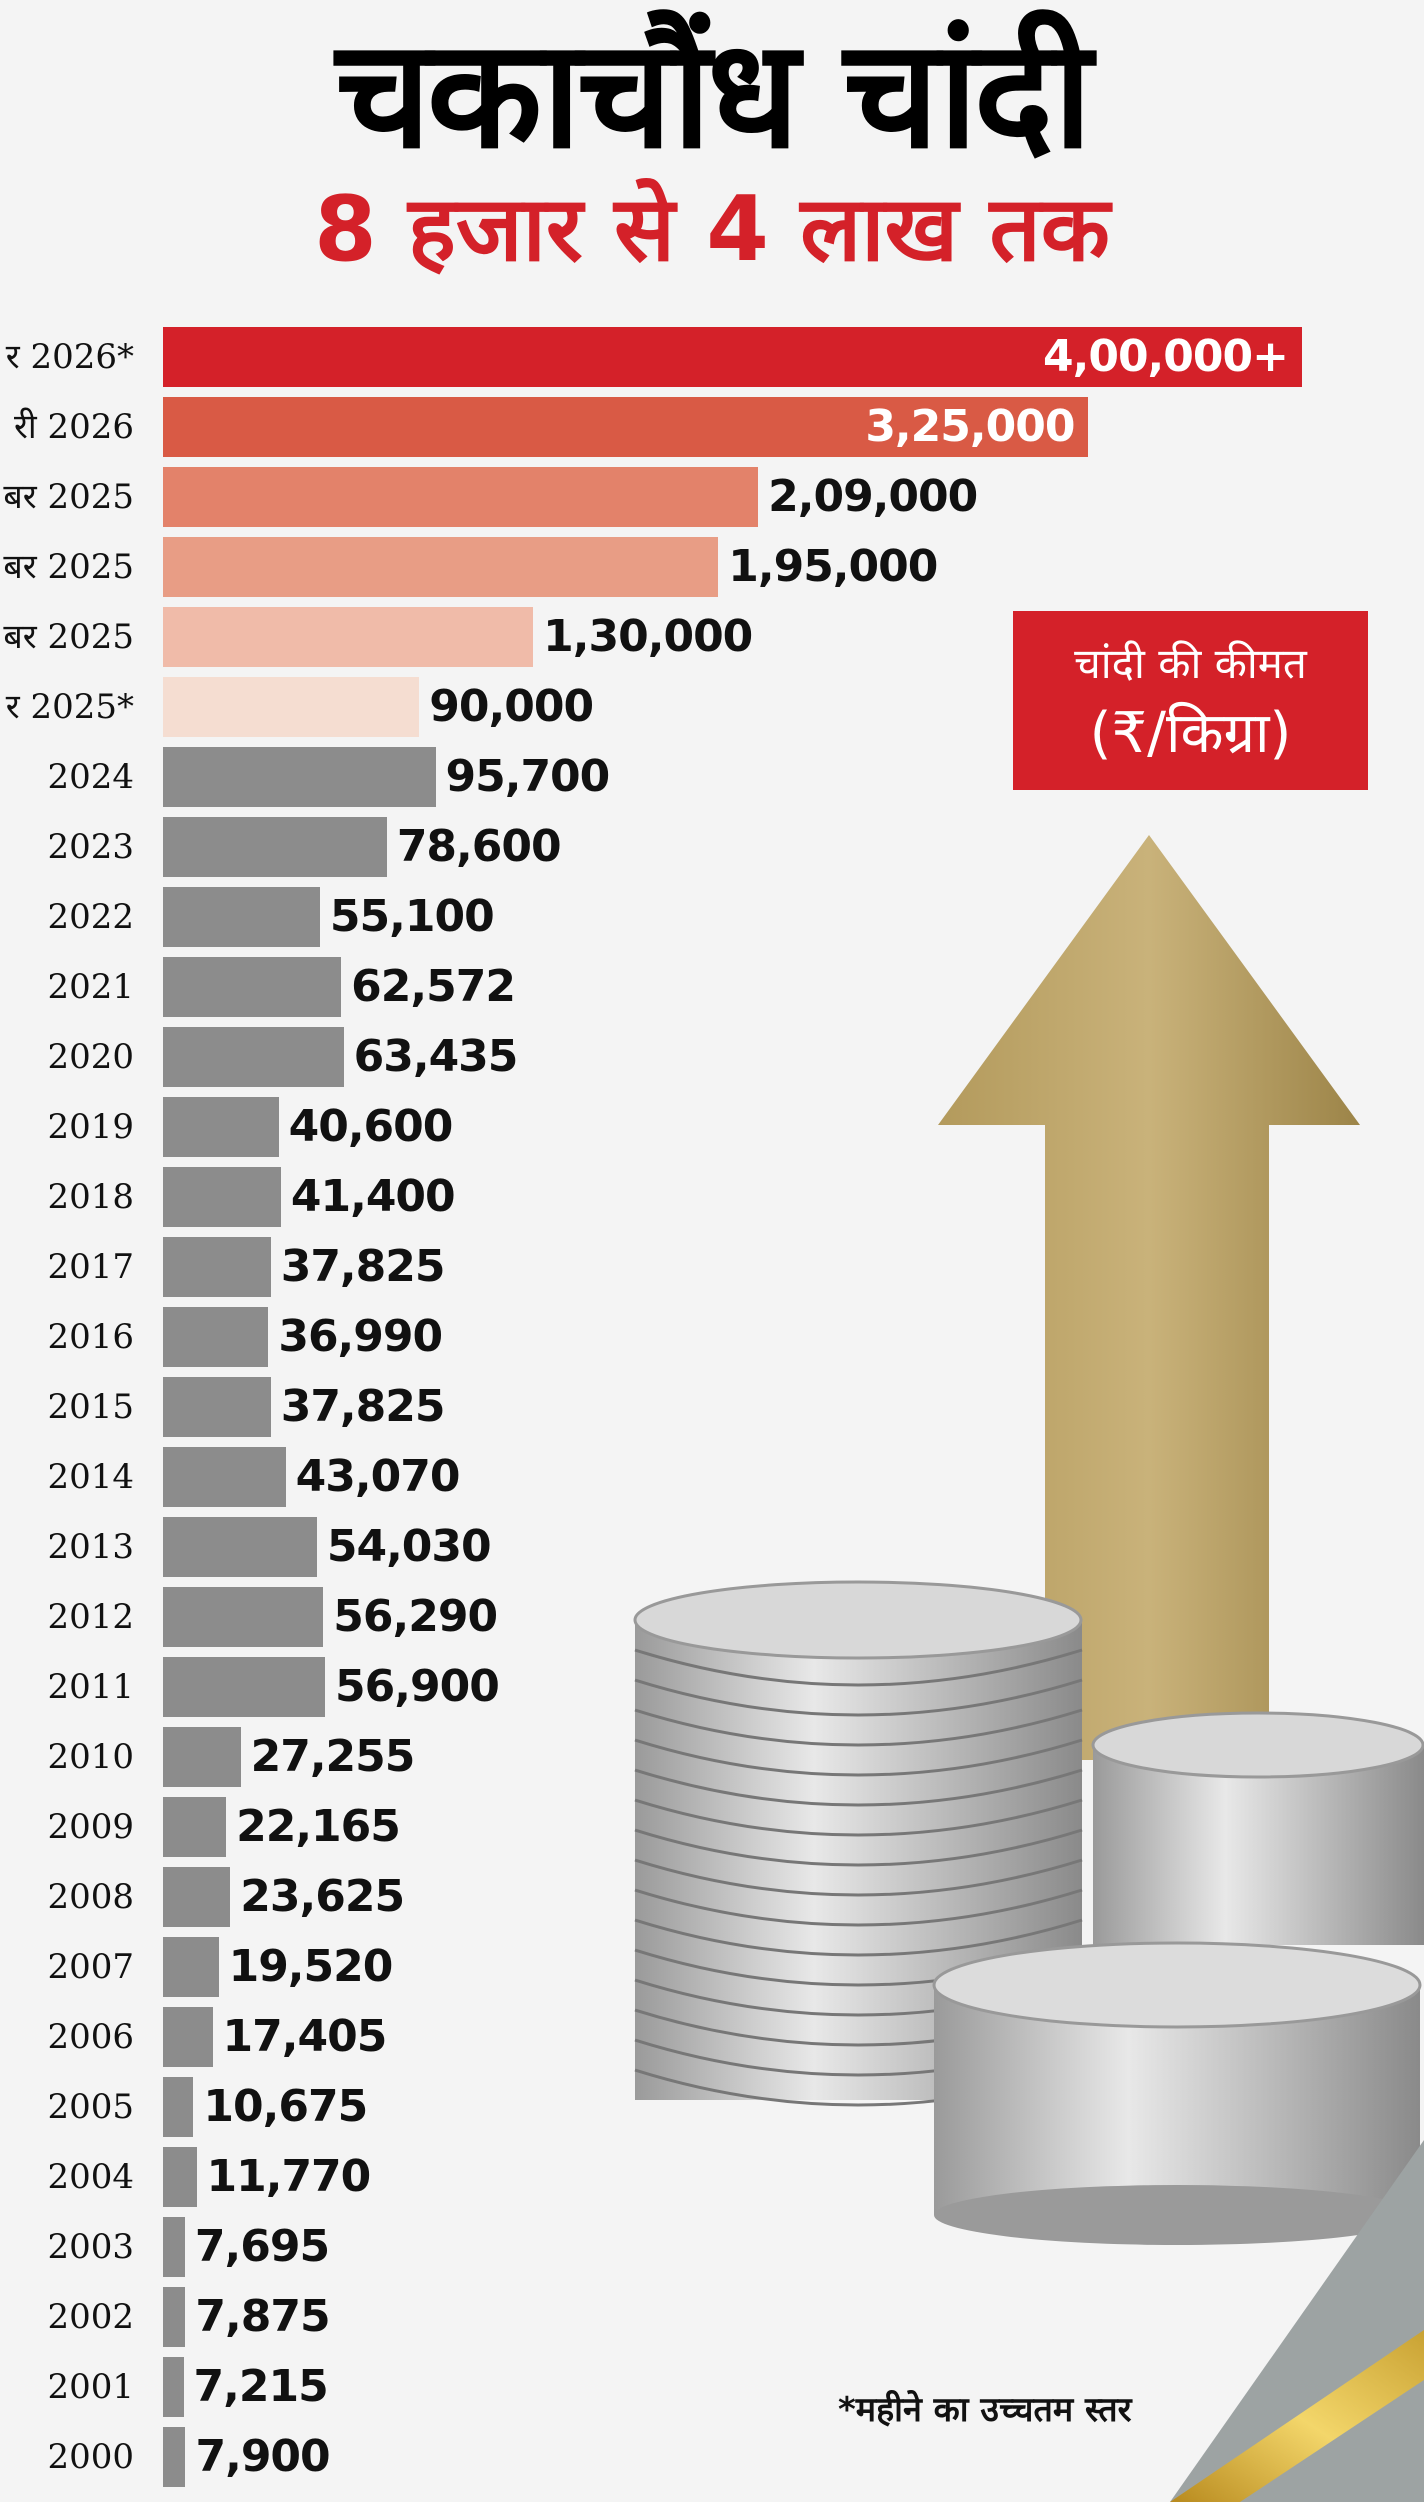 This screenshot has width=1424, height=2502. What do you see at coordinates (90, 1547) in the screenshot?
I see `category-label: 2013` at bounding box center [90, 1547].